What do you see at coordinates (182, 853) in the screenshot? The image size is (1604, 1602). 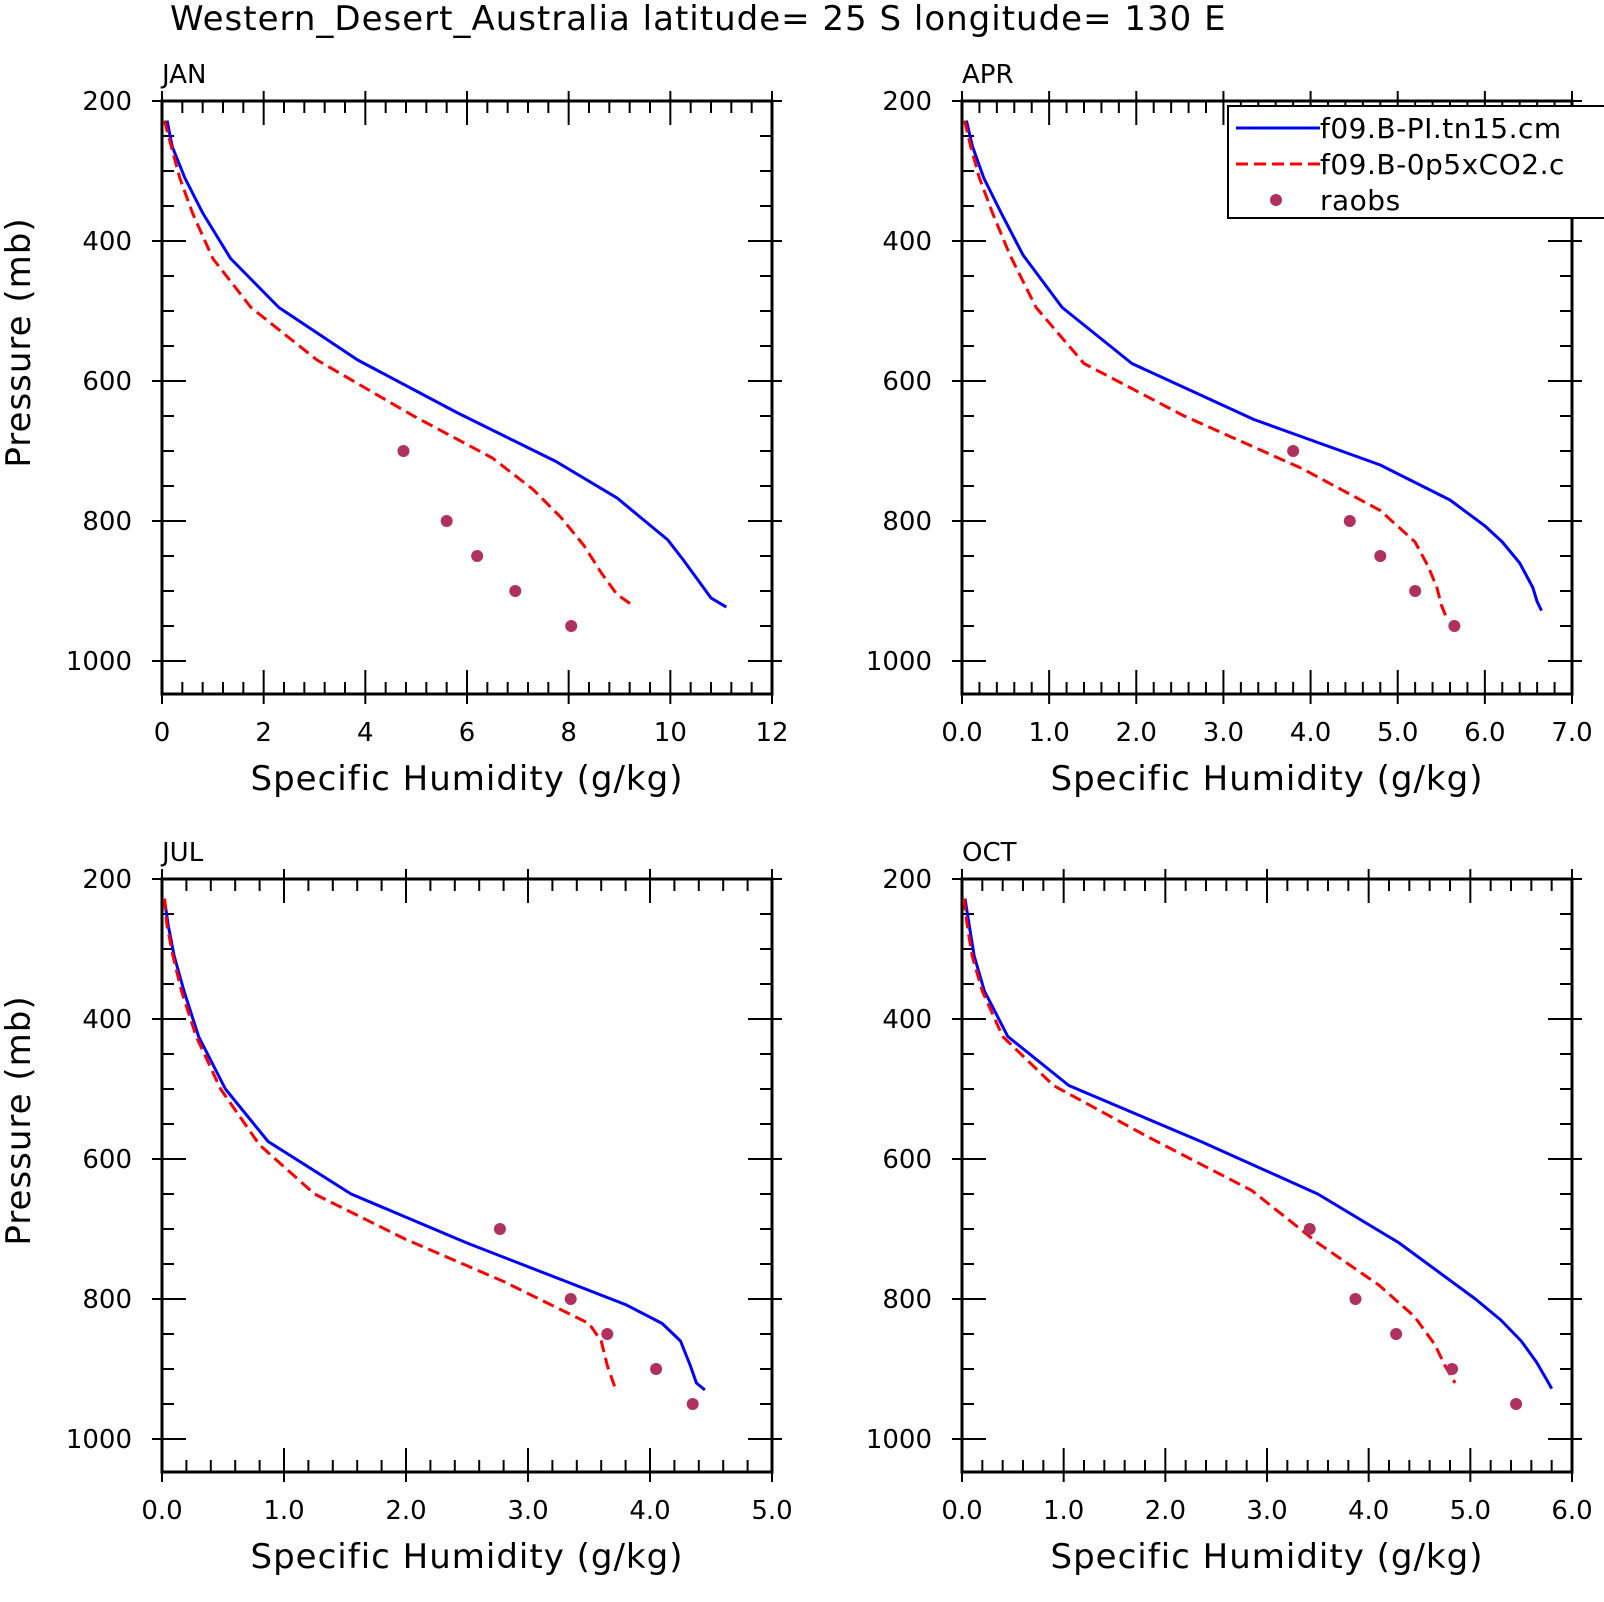 I see `panel-title: JUL` at bounding box center [182, 853].